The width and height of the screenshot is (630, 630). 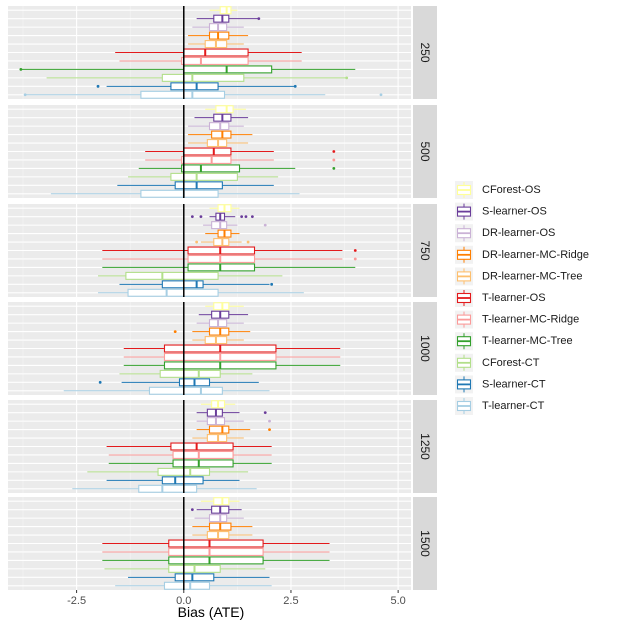 What do you see at coordinates (290, 601) in the screenshot?
I see `x-tick-label: 2.5` at bounding box center [290, 601].